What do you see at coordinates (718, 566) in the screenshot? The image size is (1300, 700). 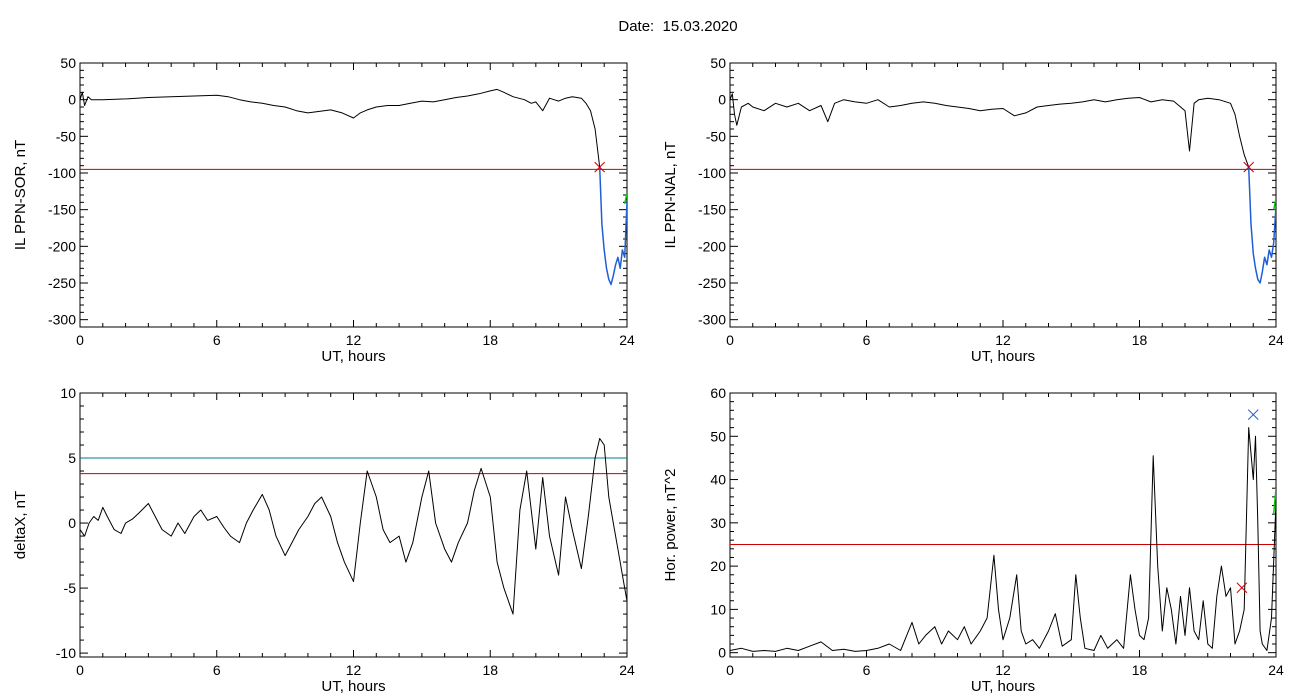 I see `y-tick-label: 20` at bounding box center [718, 566].